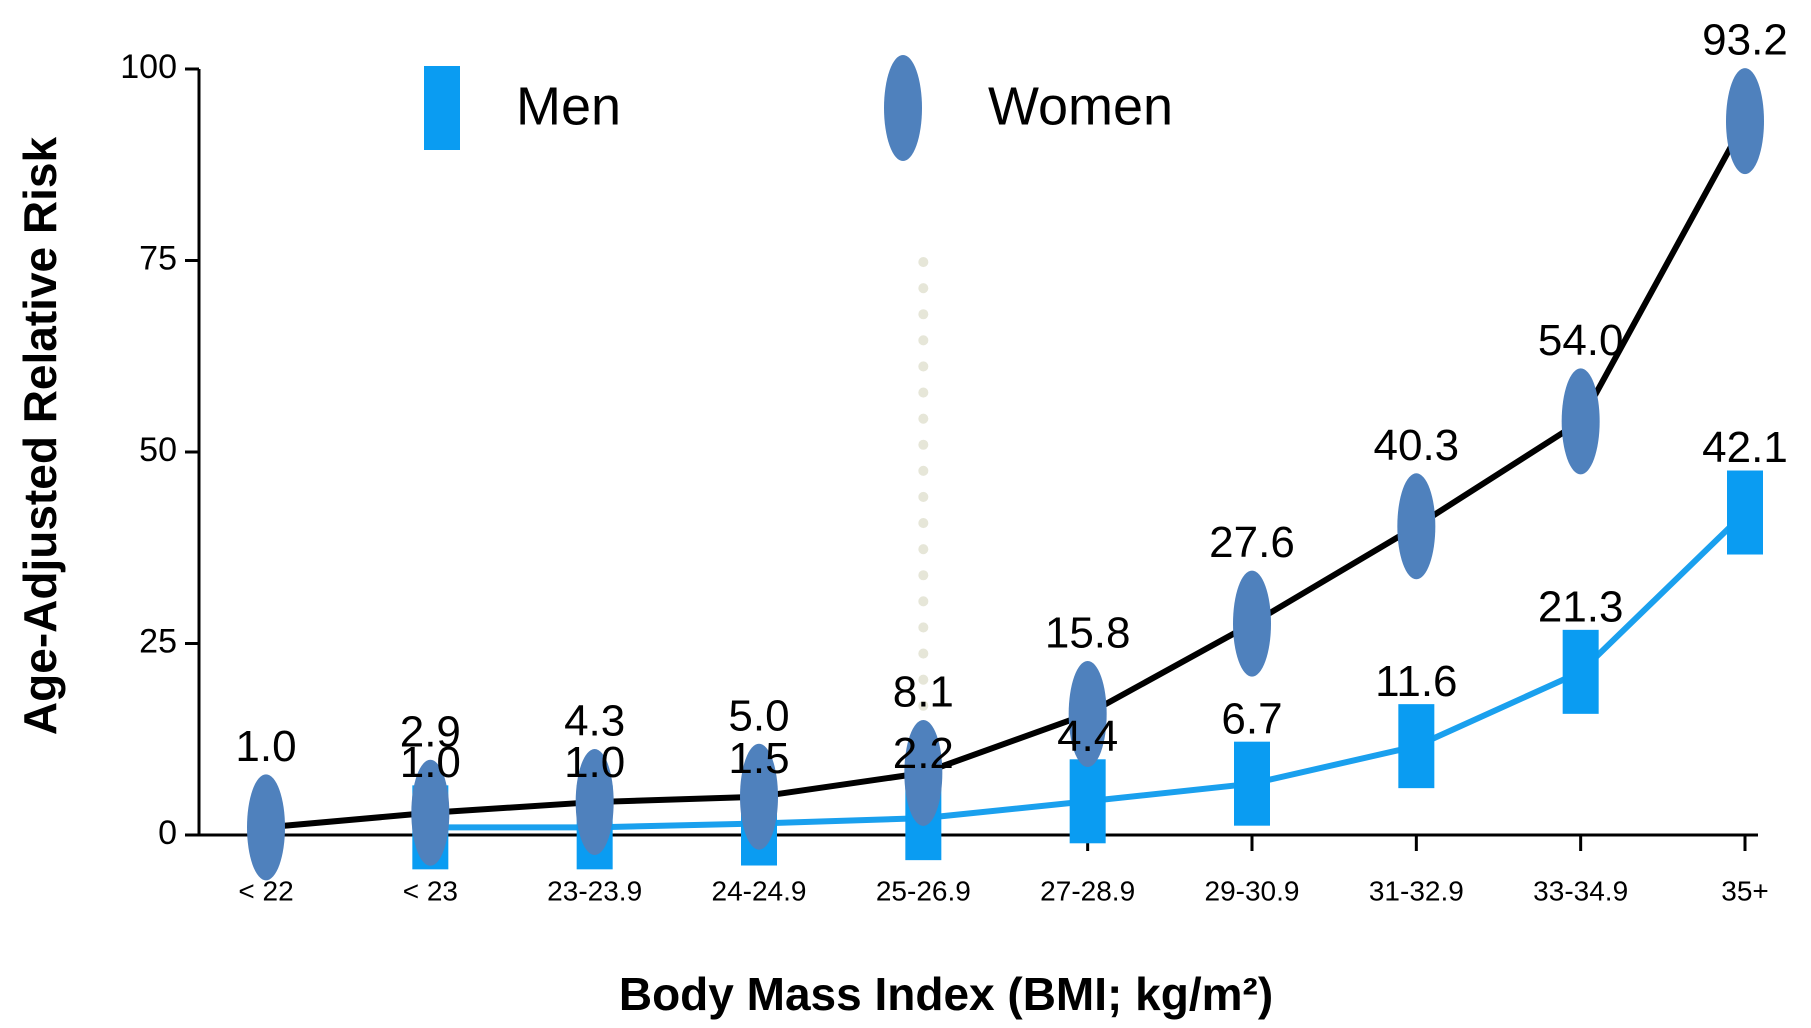 The image size is (1811, 1028). What do you see at coordinates (1252, 890) in the screenshot?
I see `x-tick-label: 29-30.9` at bounding box center [1252, 890].